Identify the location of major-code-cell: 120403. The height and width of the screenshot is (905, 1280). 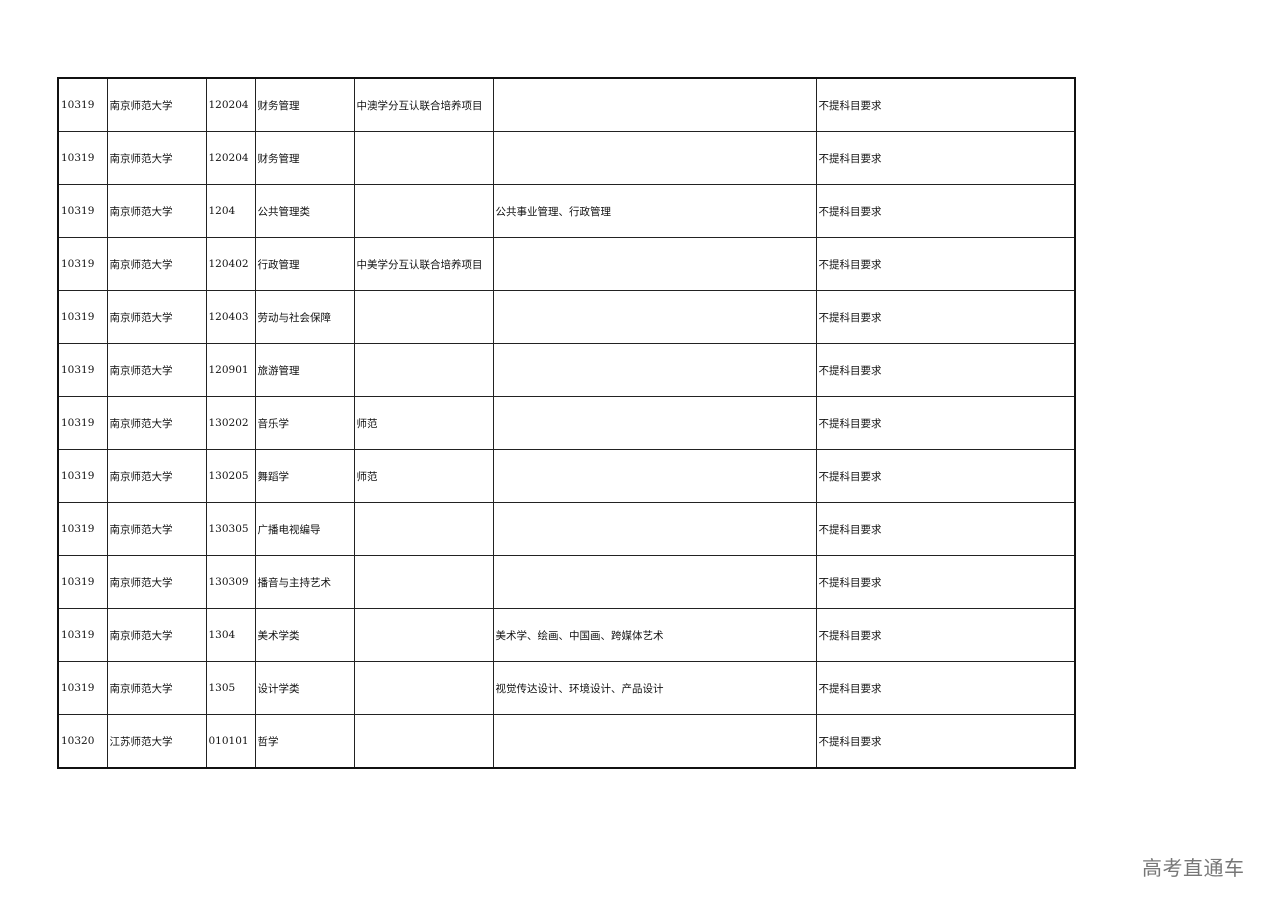
(230, 317).